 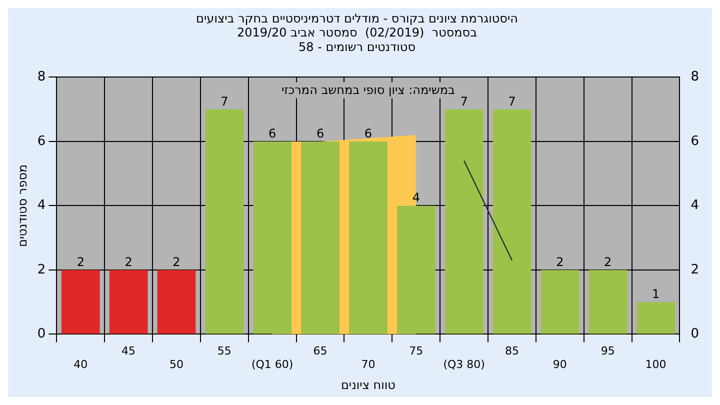 I want to click on y-tick-label: 8, so click(x=41, y=77).